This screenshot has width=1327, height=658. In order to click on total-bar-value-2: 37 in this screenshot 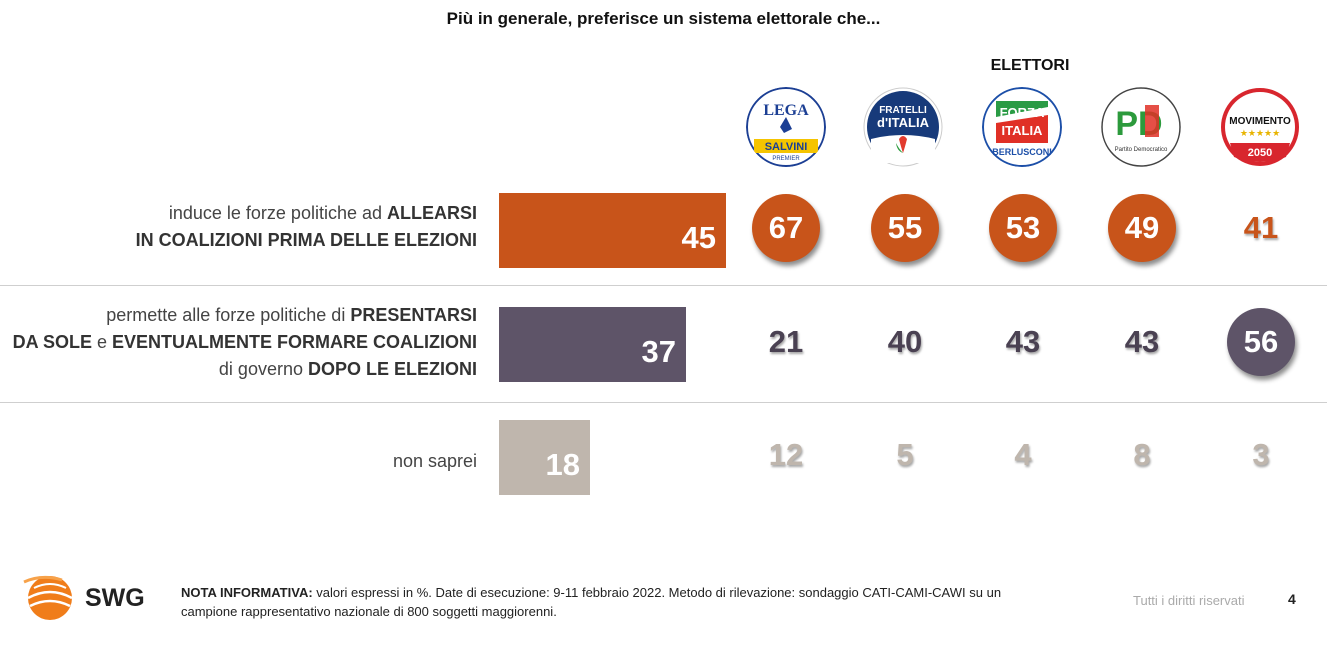, I will do `click(658, 351)`.